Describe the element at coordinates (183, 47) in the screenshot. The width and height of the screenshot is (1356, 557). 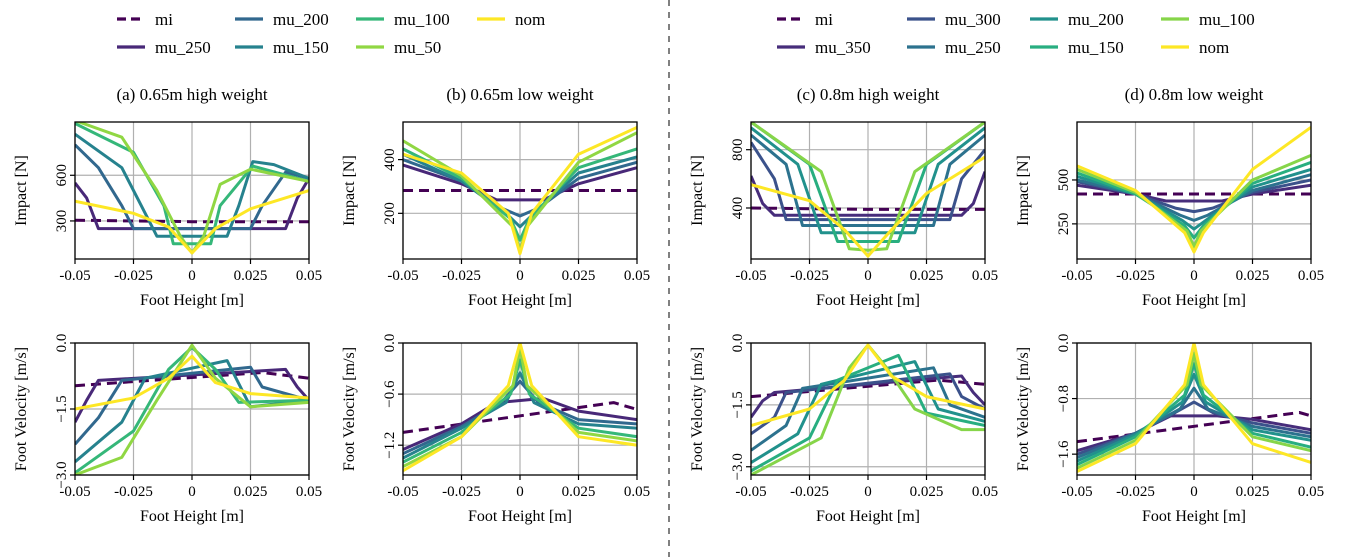
I see `legend-label: mu_250` at that location.